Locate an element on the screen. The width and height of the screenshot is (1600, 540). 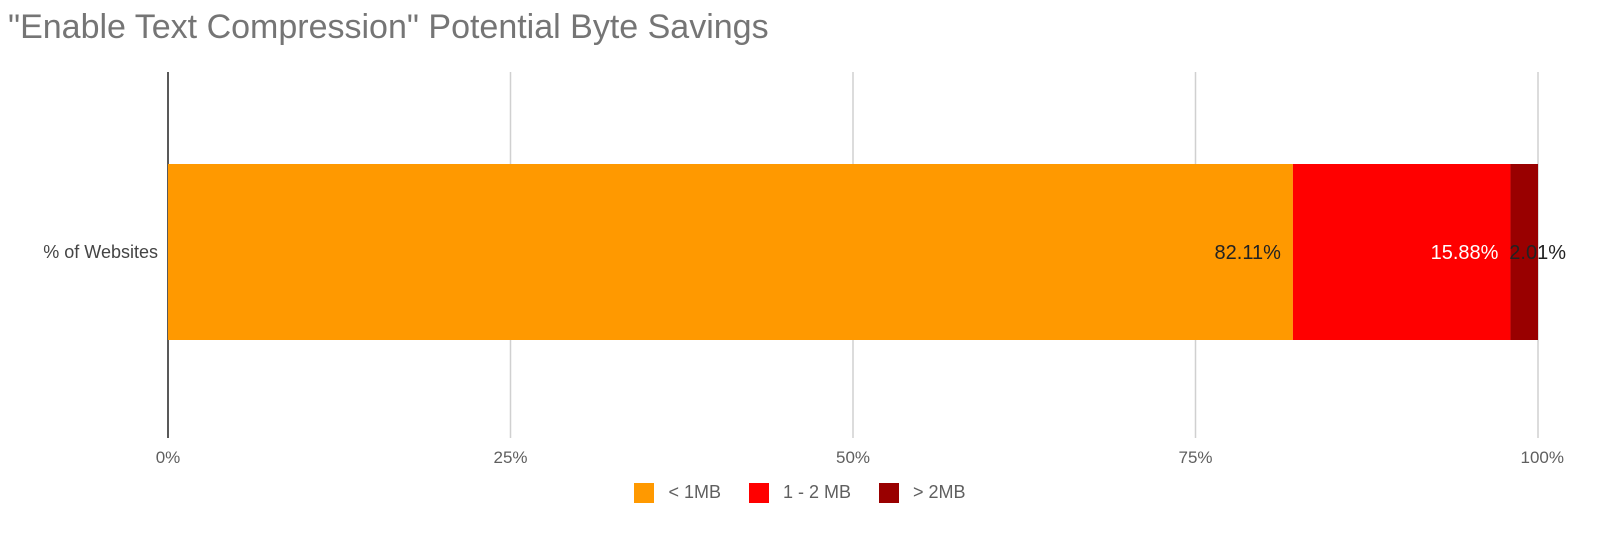
x-tick-label: 25% is located at coordinates (510, 457).